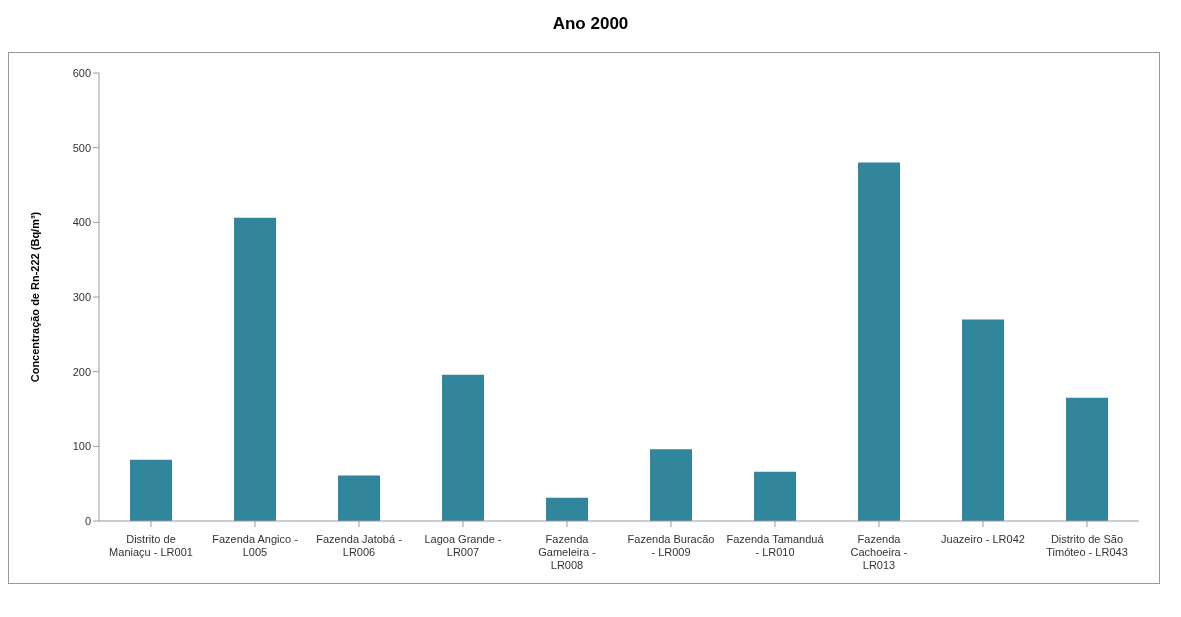  Describe the element at coordinates (151, 545) in the screenshot. I see `x-tick-label: Distrito de Maniaçu - LR001` at that location.